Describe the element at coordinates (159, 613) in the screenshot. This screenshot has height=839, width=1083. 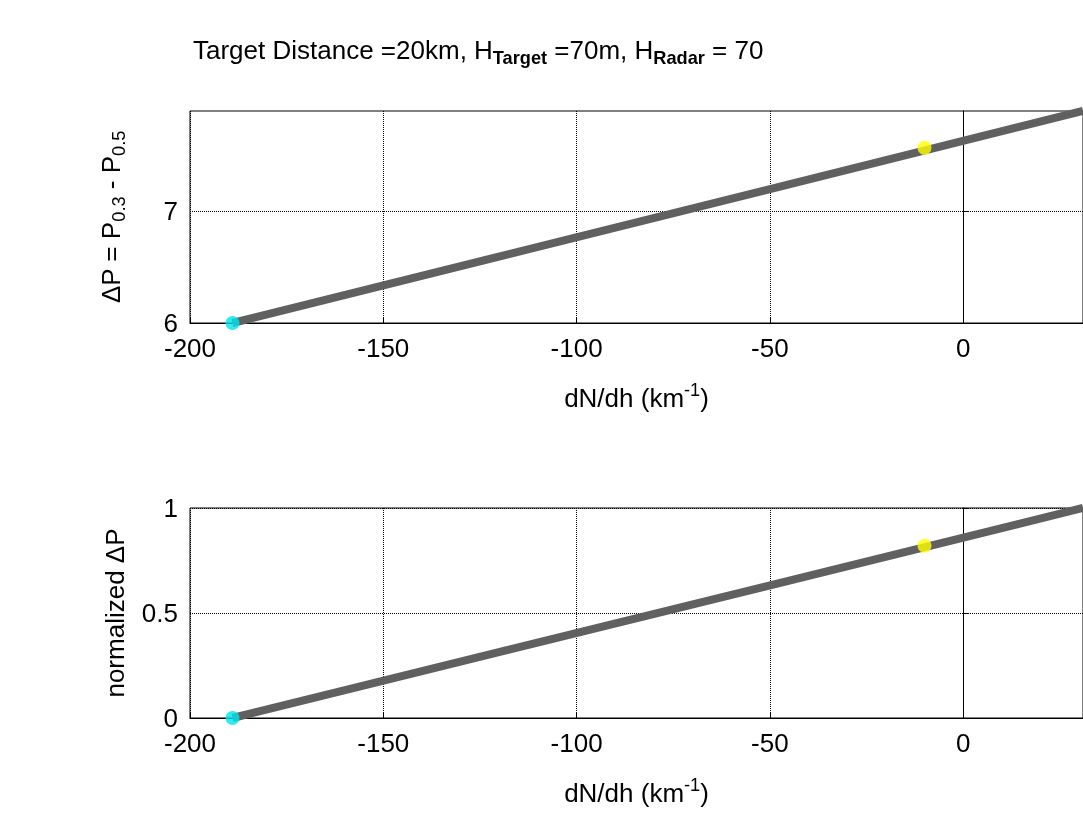
I see `y-tick-label: 0.5` at that location.